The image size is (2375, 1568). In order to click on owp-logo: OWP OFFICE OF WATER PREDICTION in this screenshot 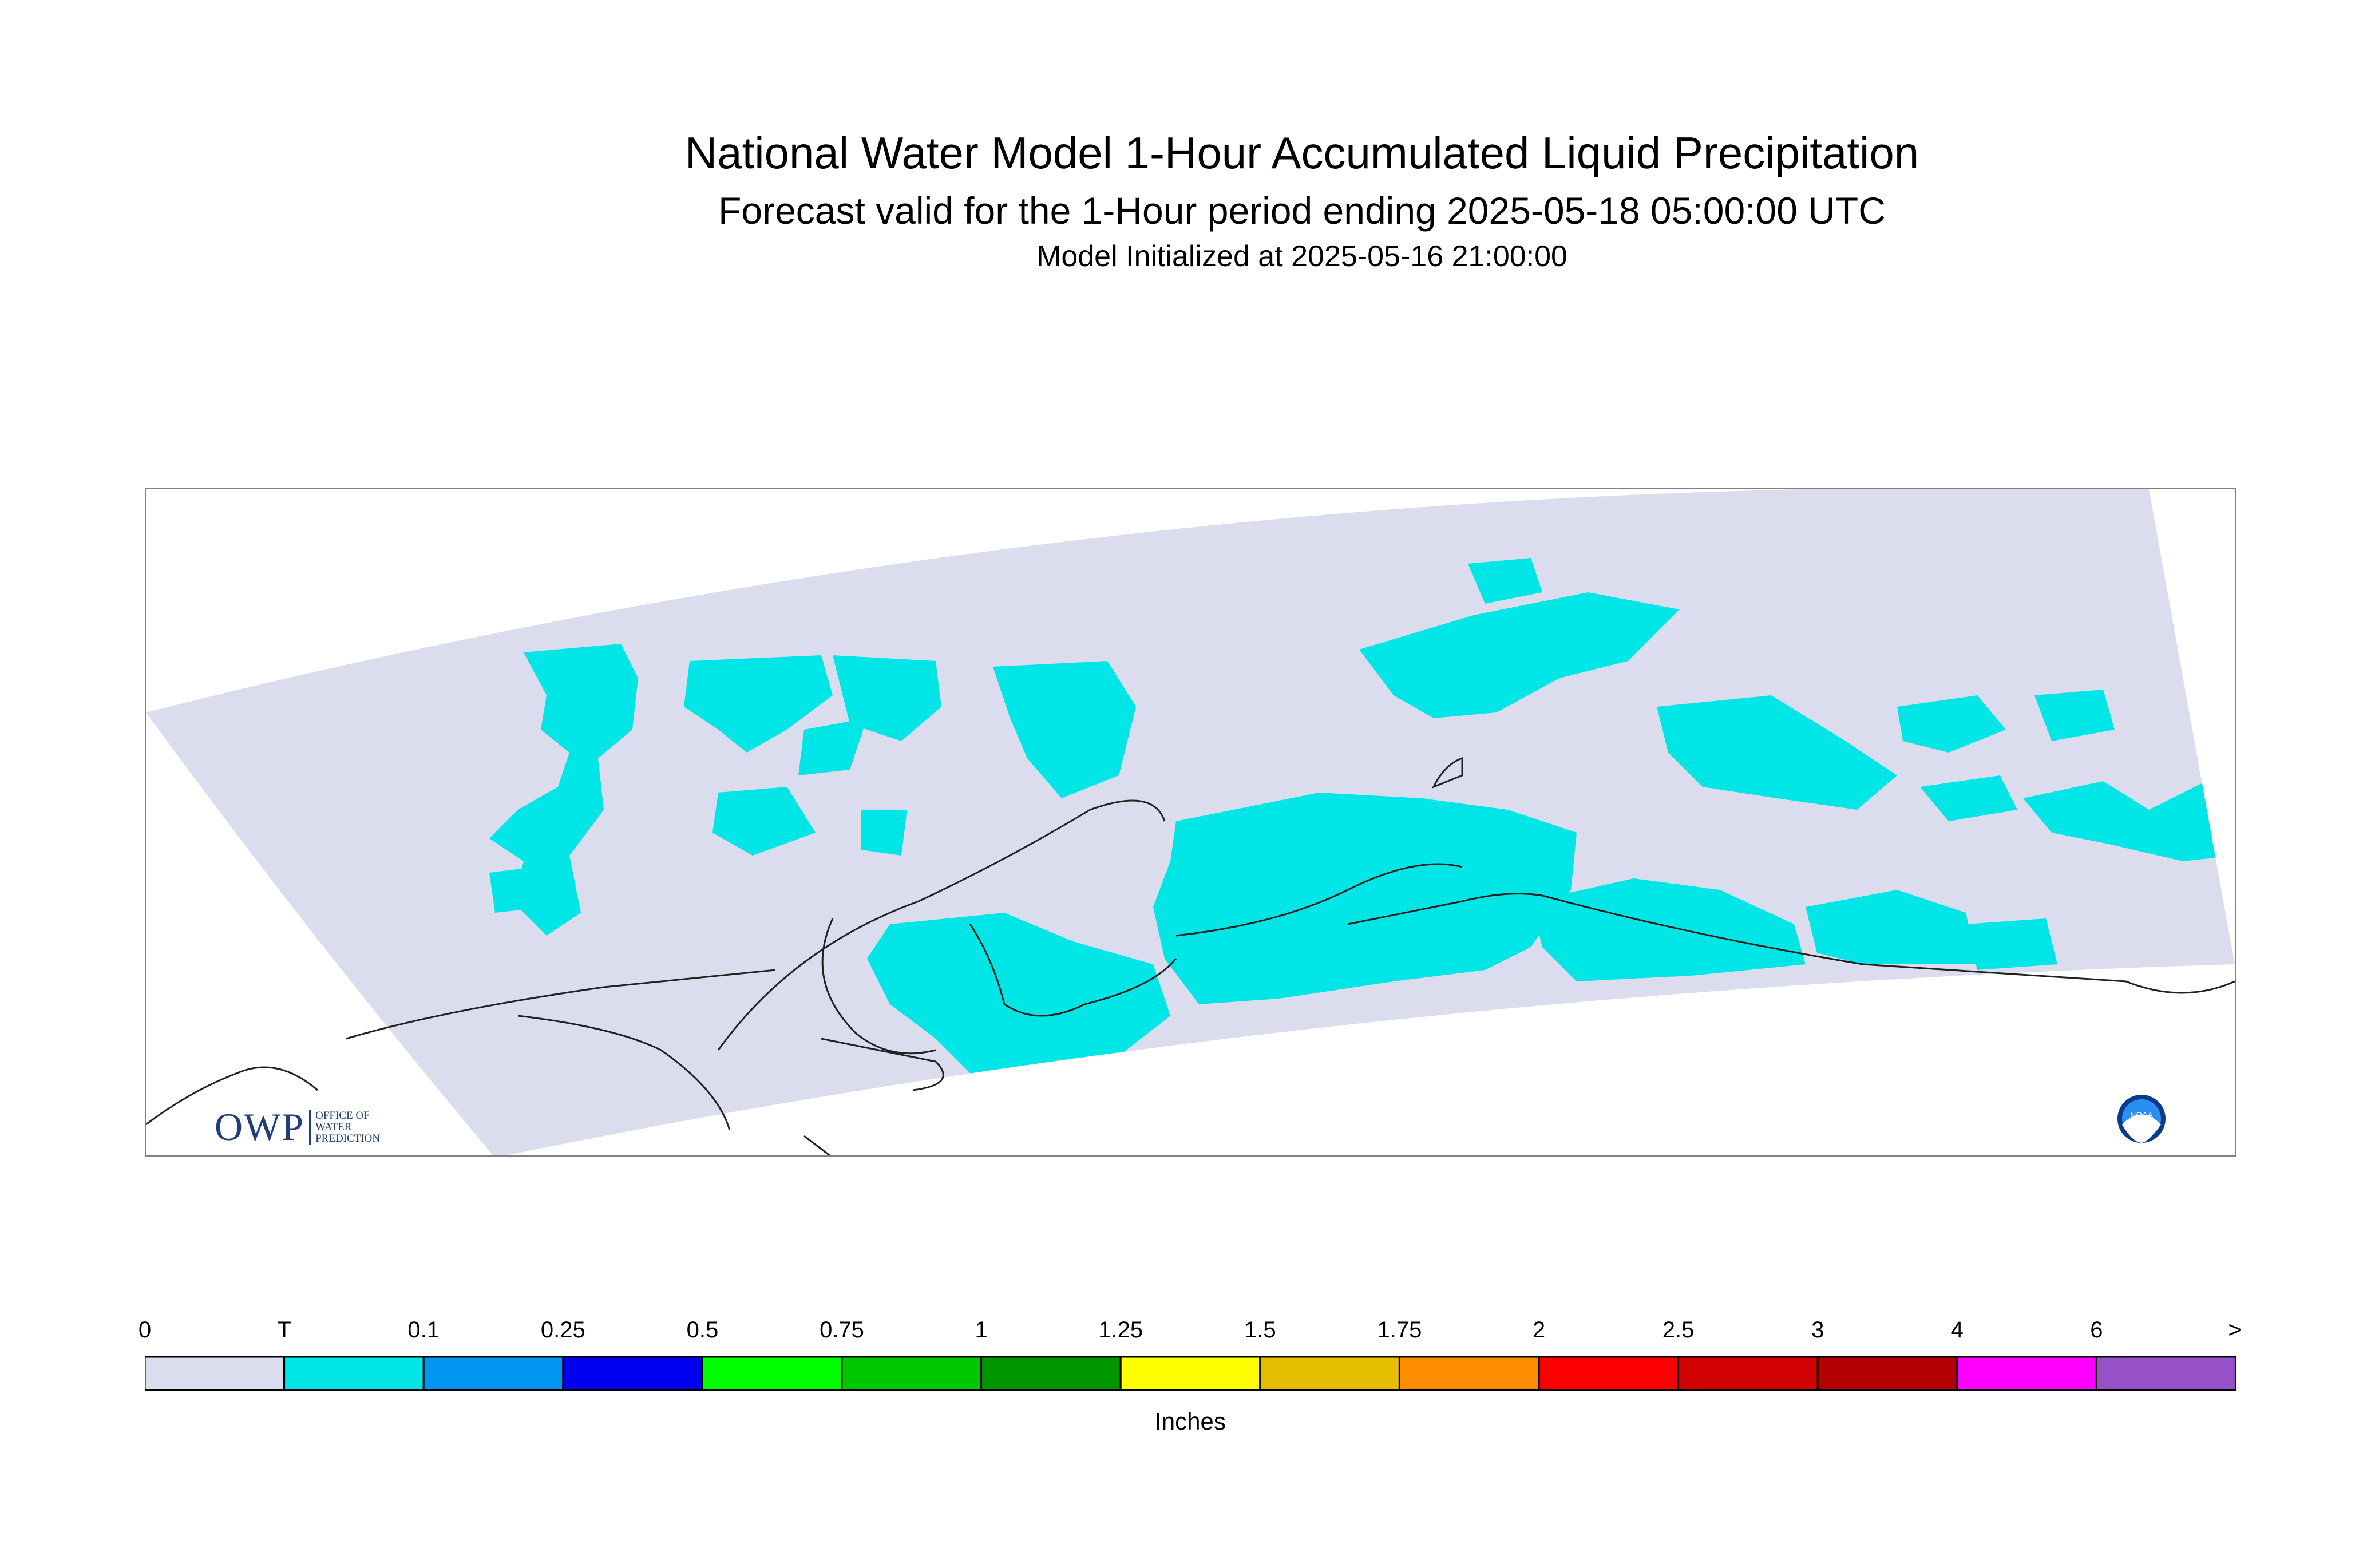, I will do `click(297, 1127)`.